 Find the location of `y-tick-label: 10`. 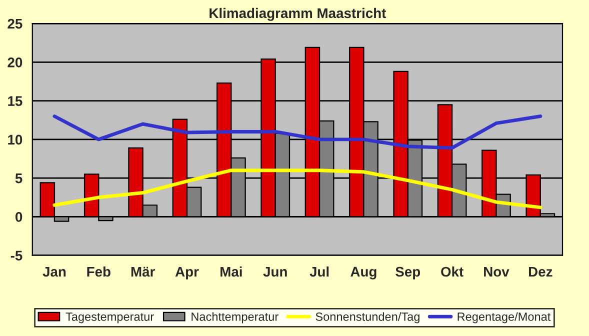

y-tick-label: 10 is located at coordinates (15, 139).